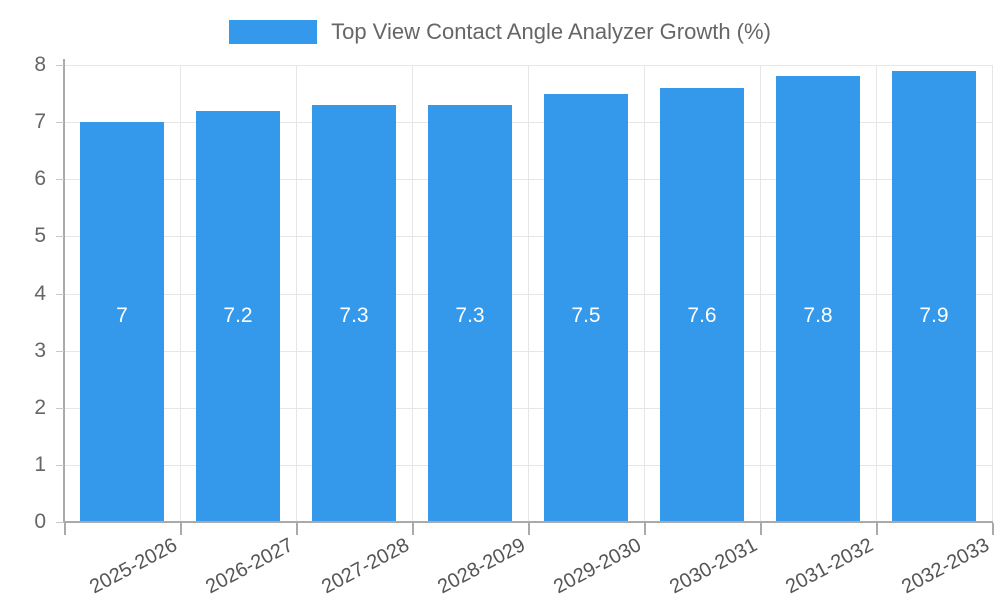 This screenshot has width=1000, height=600. What do you see at coordinates (714, 566) in the screenshot?
I see `x-axis-category-label: 2030-2031` at bounding box center [714, 566].